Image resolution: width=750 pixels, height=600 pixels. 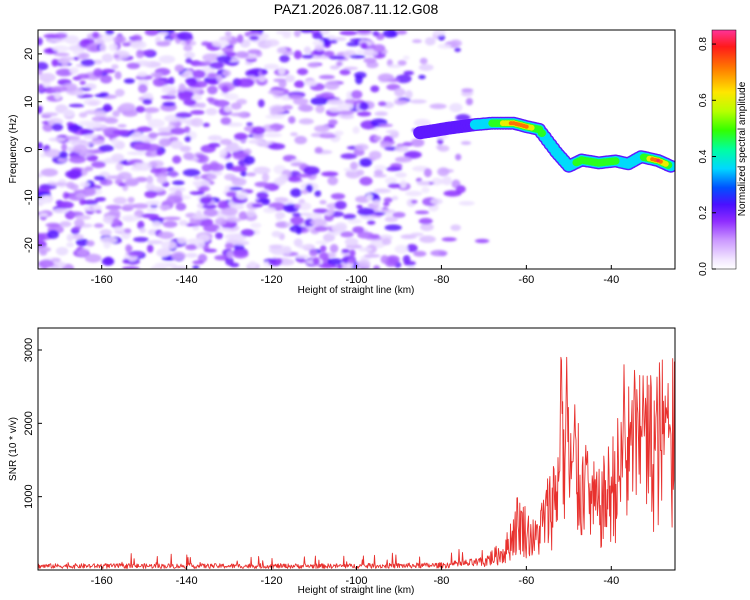 What do you see at coordinates (272, 280) in the screenshot?
I see `top-x-tick-label: -120` at bounding box center [272, 280].